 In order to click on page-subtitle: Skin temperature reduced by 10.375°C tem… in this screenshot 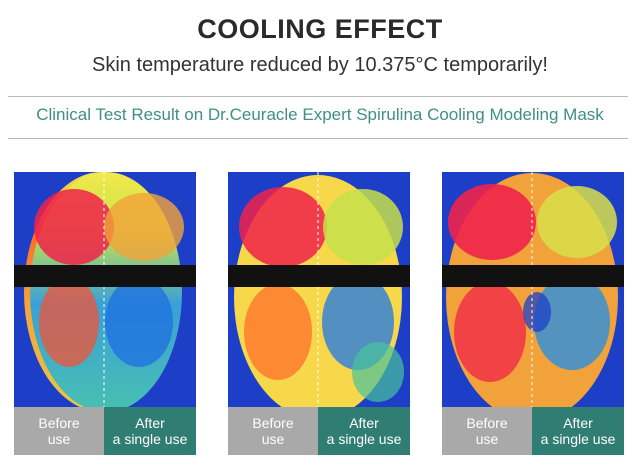, I will do `click(319, 65)`.